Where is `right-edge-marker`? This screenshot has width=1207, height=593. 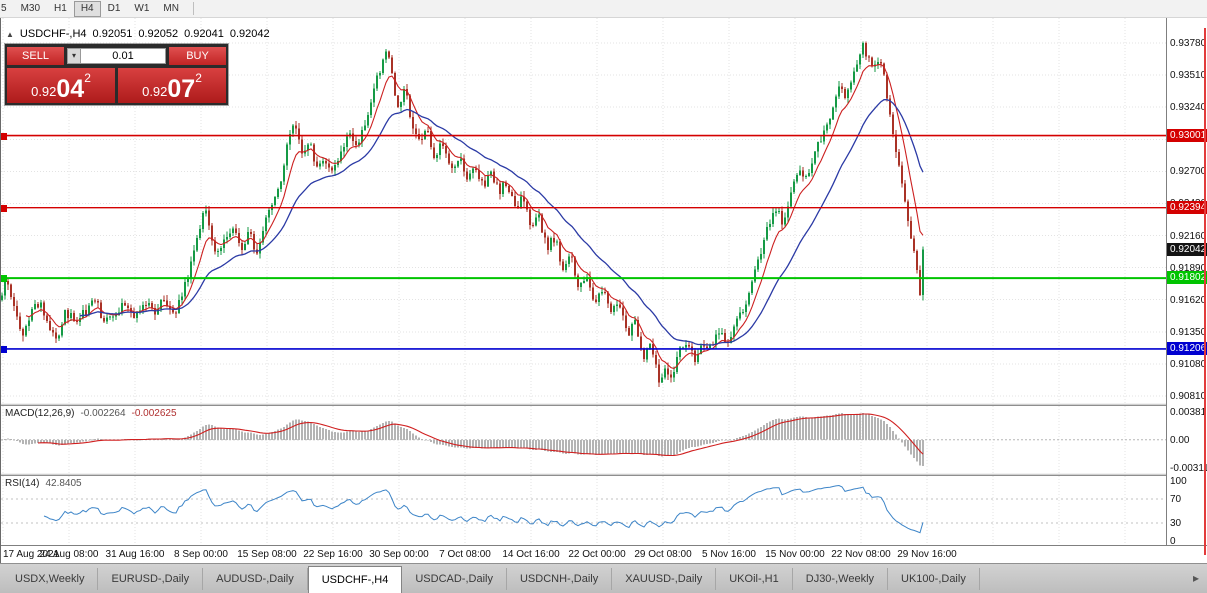
right-edge-marker is located at coordinates (1205, 291).